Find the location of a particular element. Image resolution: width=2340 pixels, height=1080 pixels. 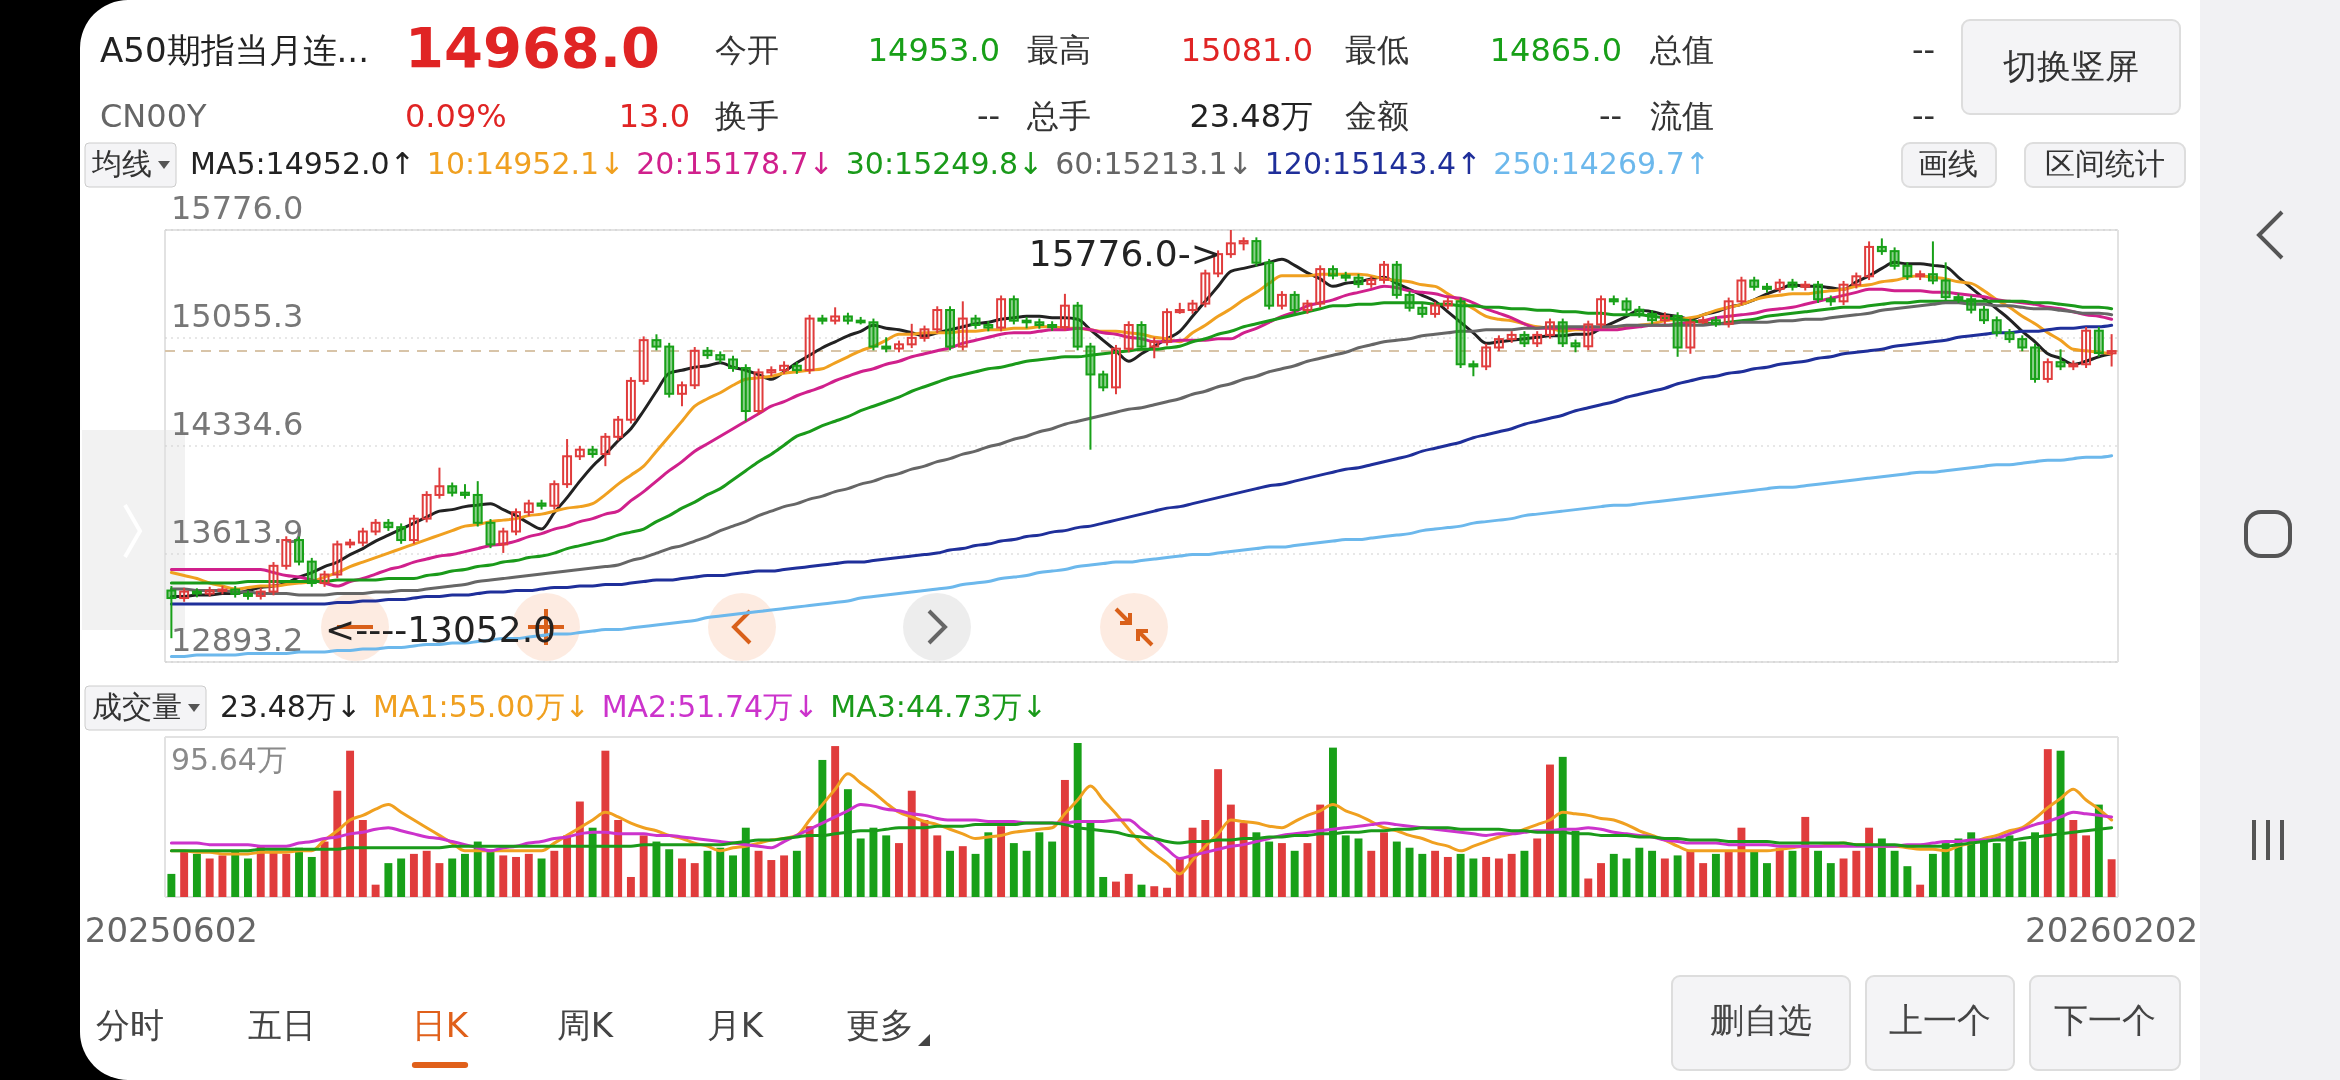

text: 下一个 is located at coordinates (2105, 1019).